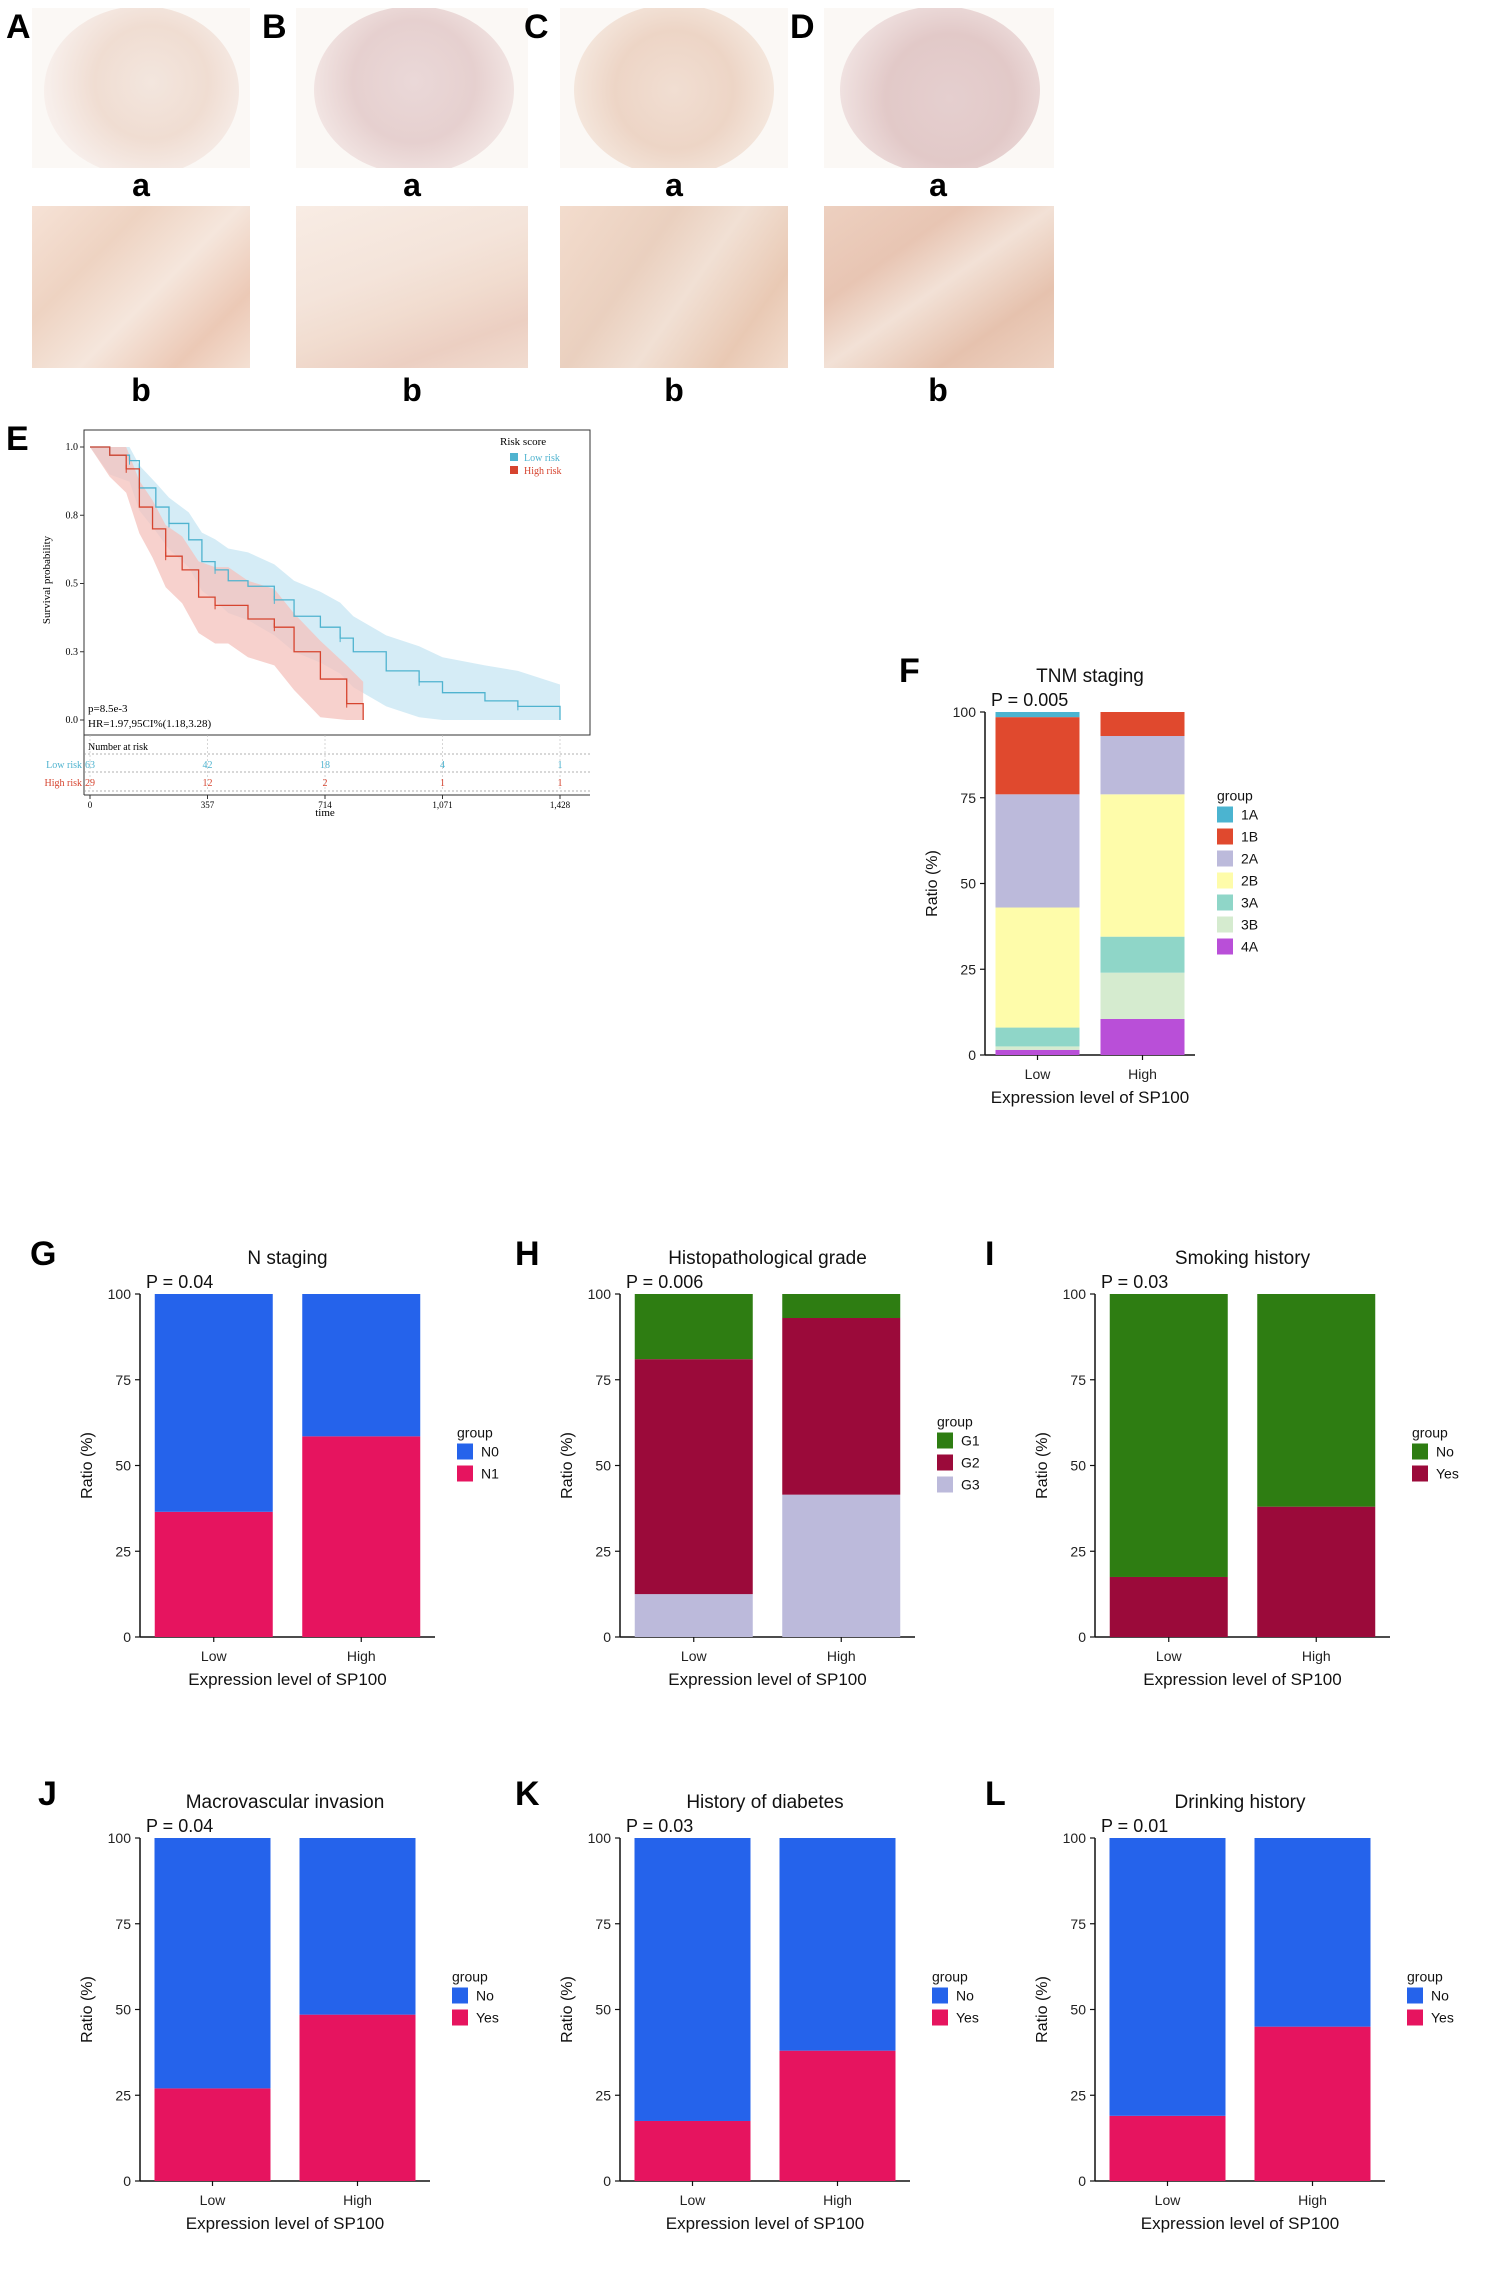  Describe the element at coordinates (412, 88) in the screenshot. I see `tissue-core-image-b` at that location.